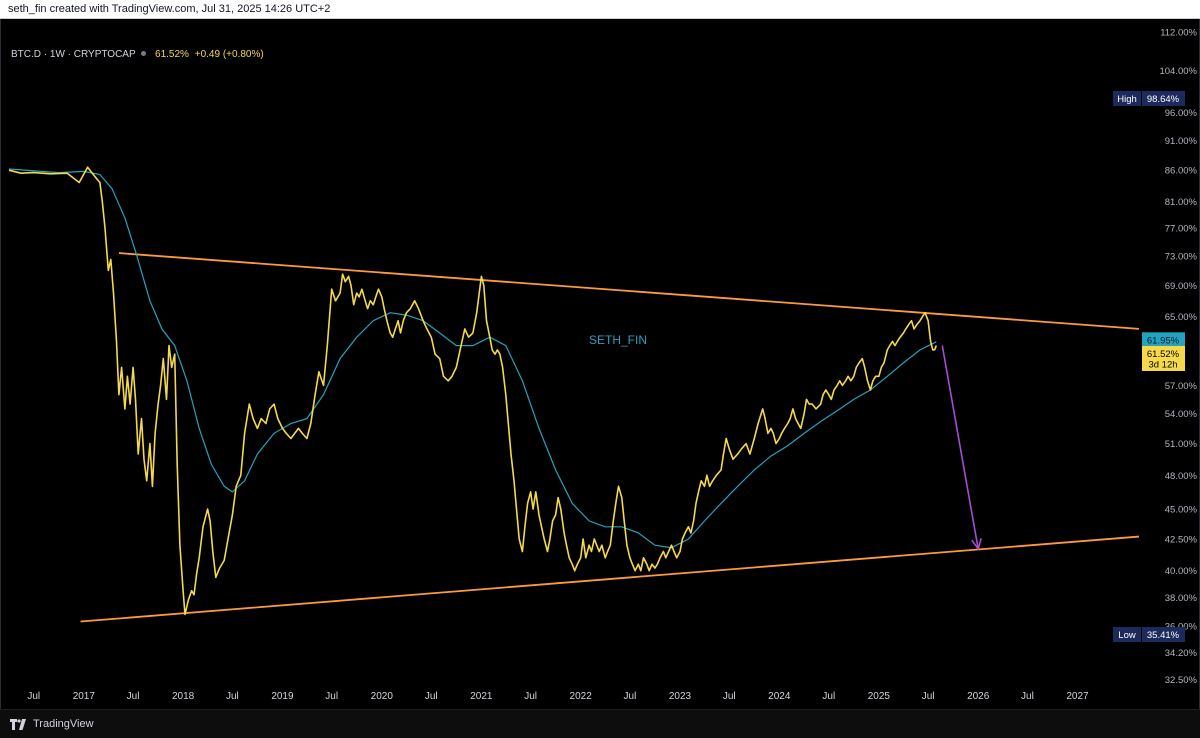 This screenshot has height=738, width=1200. What do you see at coordinates (144, 54) in the screenshot?
I see `market-status-dot` at bounding box center [144, 54].